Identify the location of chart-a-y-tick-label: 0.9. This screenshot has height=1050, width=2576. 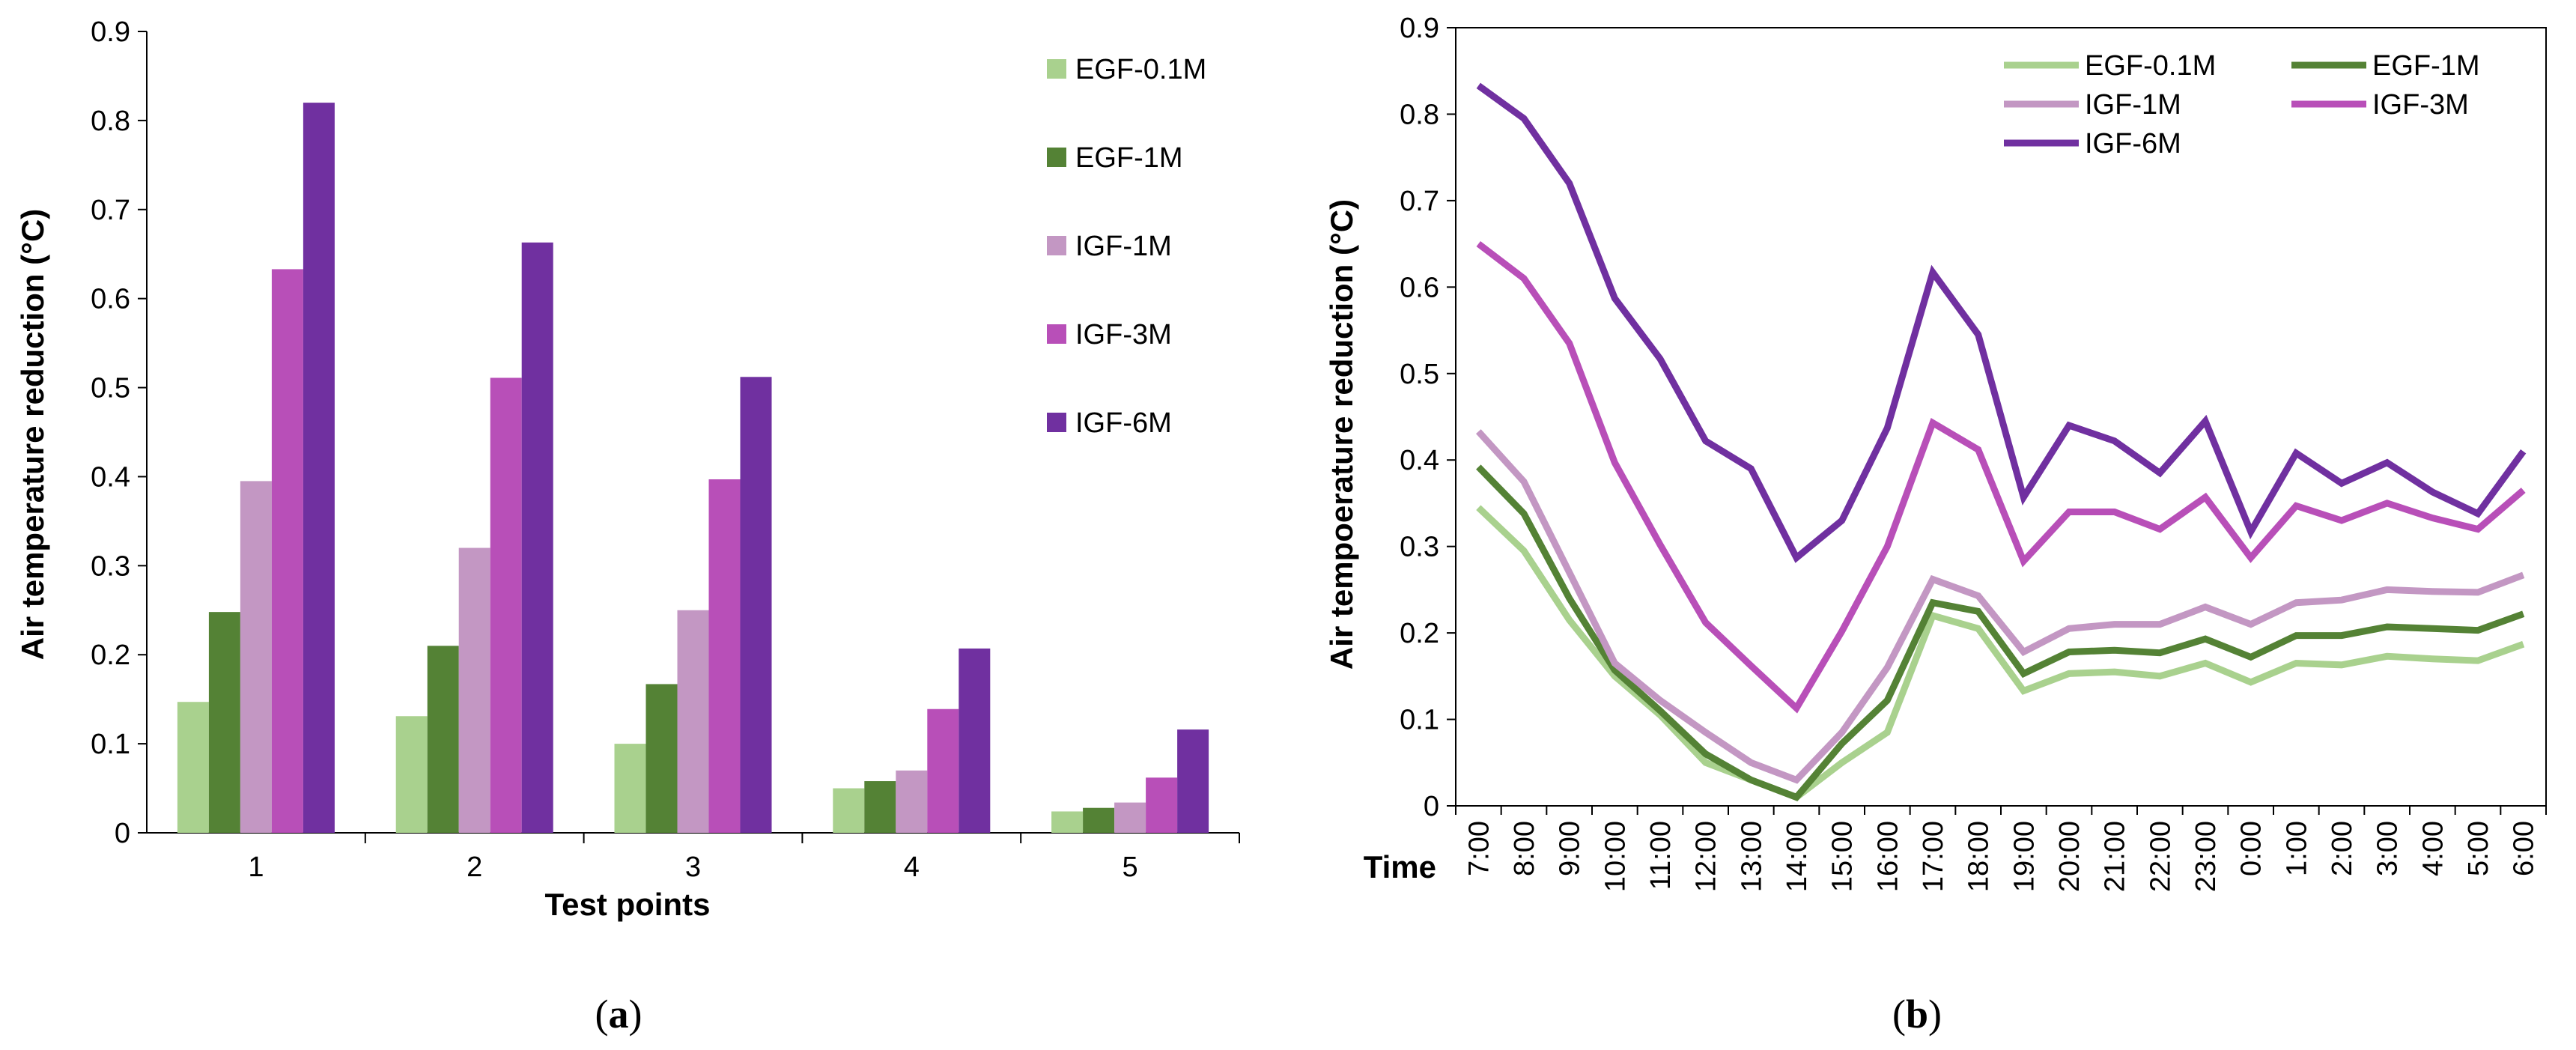
(110, 32).